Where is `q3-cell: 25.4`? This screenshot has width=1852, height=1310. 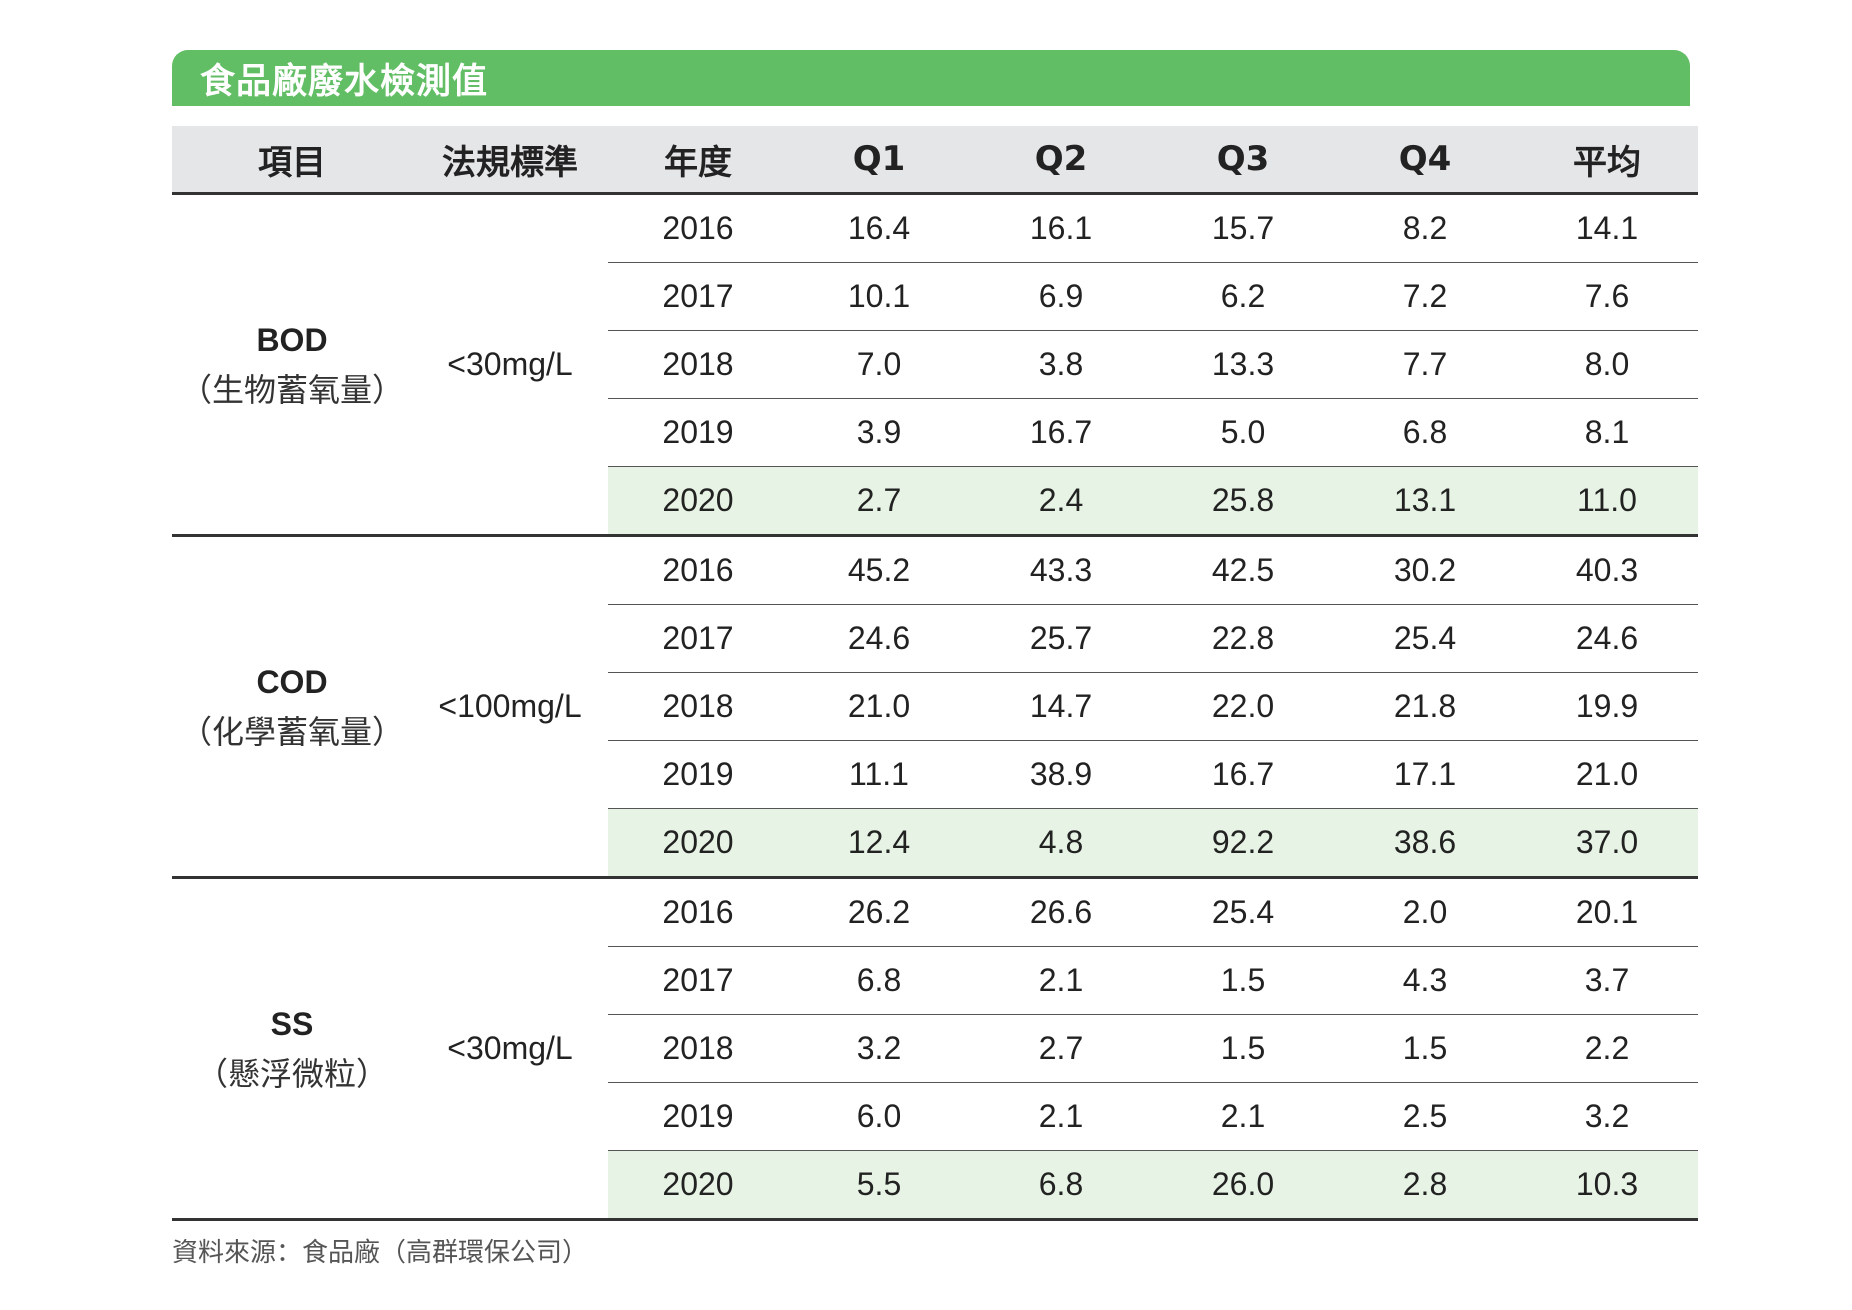 q3-cell: 25.4 is located at coordinates (1243, 912).